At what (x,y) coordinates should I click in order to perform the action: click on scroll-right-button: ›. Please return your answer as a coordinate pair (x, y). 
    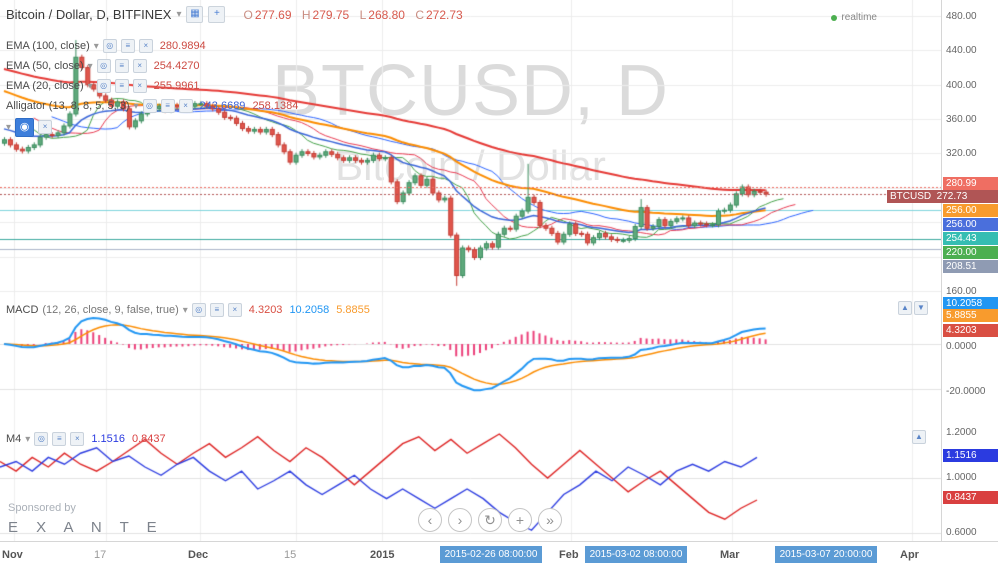
    Looking at the image, I should click on (460, 520).